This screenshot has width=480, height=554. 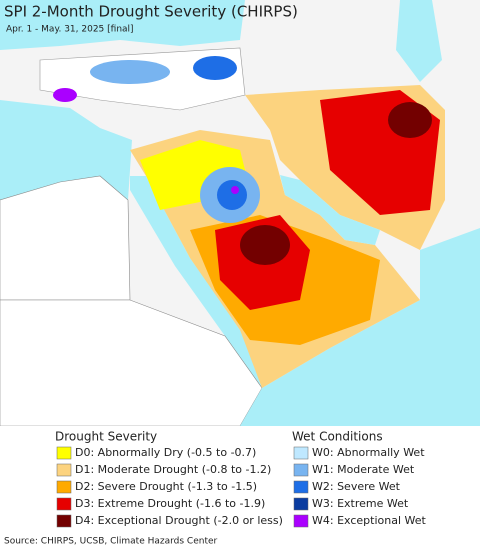 What do you see at coordinates (106, 437) in the screenshot?
I see `legend-title: Drought Severity` at bounding box center [106, 437].